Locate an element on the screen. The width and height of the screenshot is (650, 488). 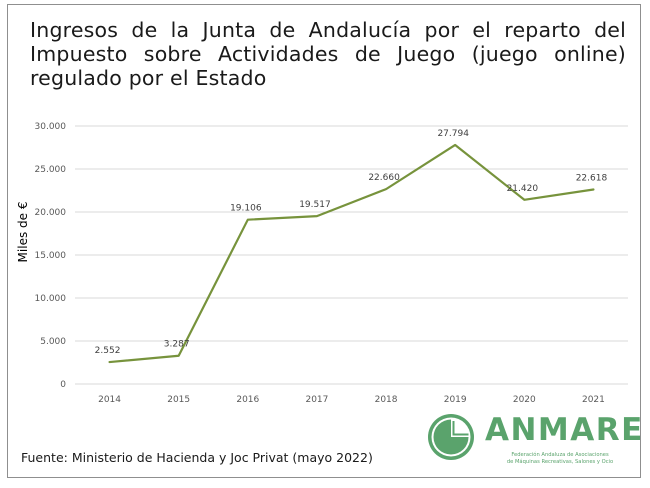
x-tick-label: 2018 is located at coordinates (386, 400).